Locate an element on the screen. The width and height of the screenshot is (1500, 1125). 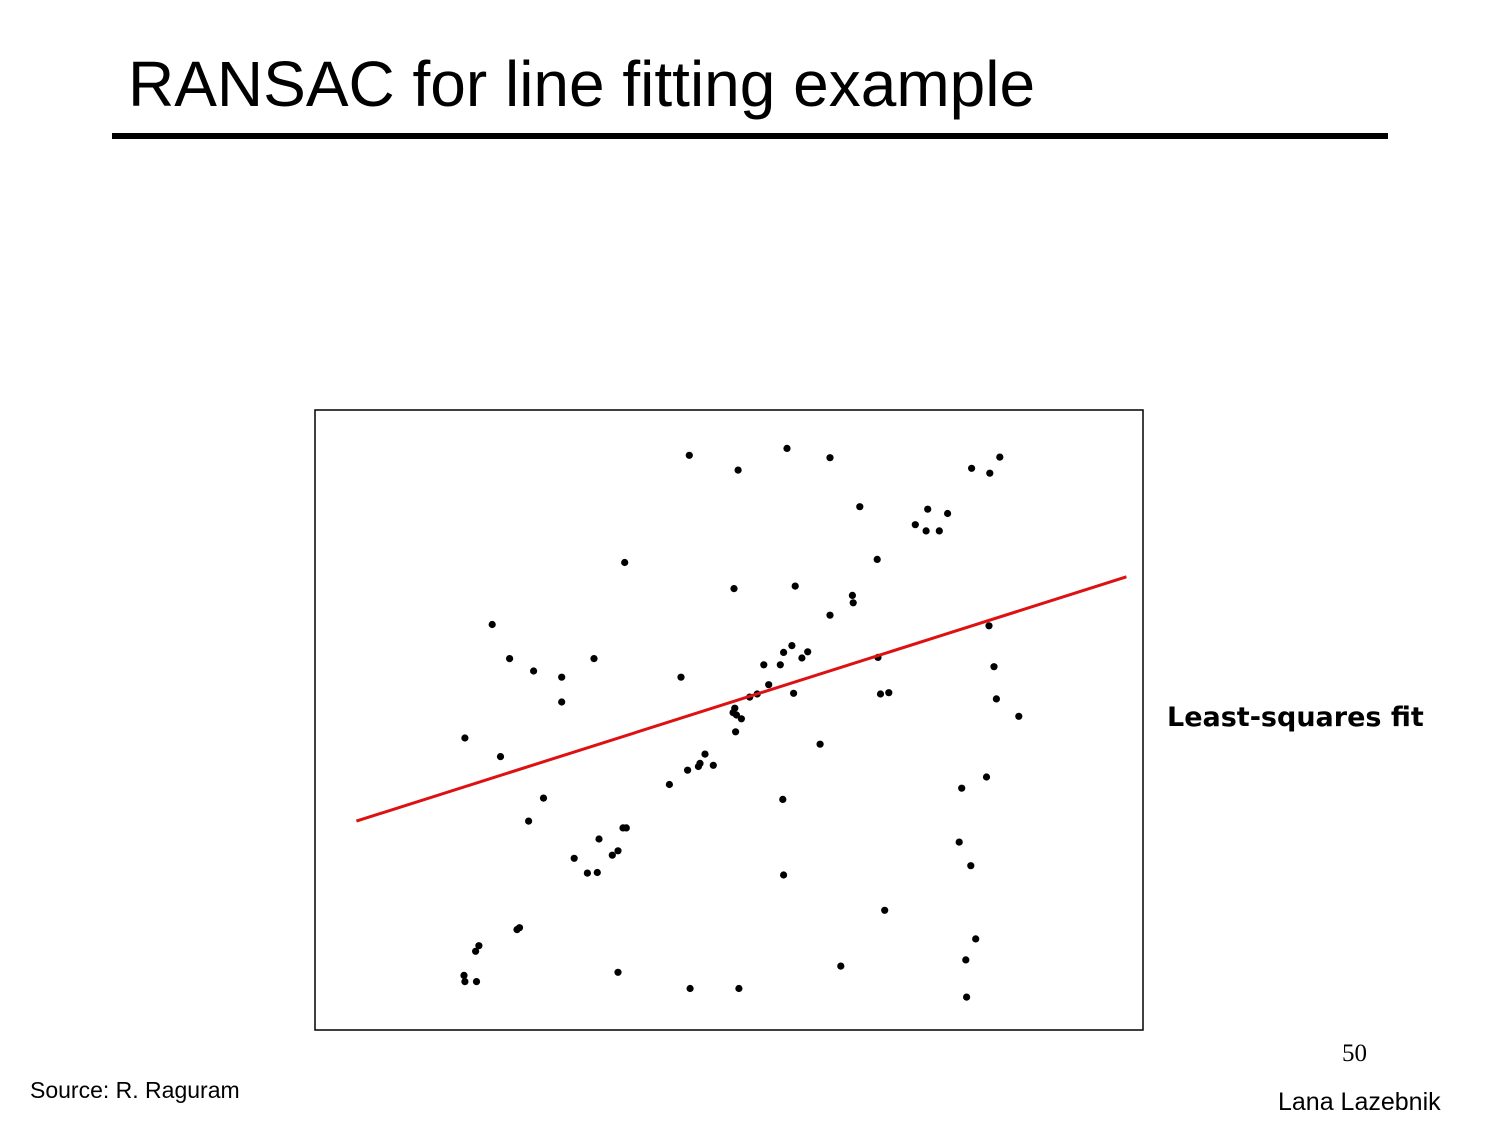
fit-annotation: Least-squares fit is located at coordinates (1295, 717).